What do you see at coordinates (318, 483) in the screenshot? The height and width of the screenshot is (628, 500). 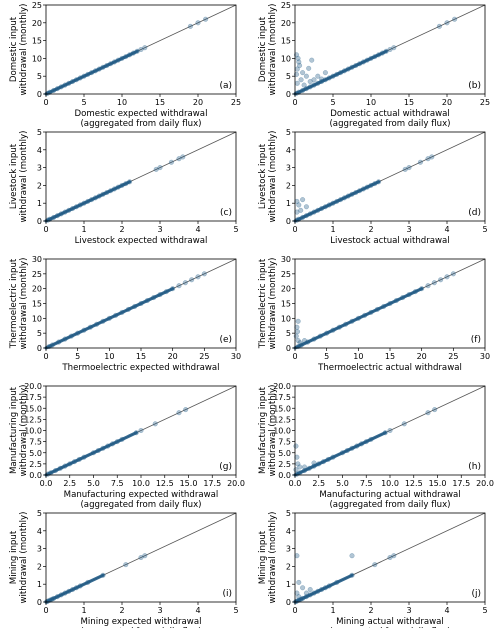 I see `x-tick-label: 2.5` at bounding box center [318, 483].